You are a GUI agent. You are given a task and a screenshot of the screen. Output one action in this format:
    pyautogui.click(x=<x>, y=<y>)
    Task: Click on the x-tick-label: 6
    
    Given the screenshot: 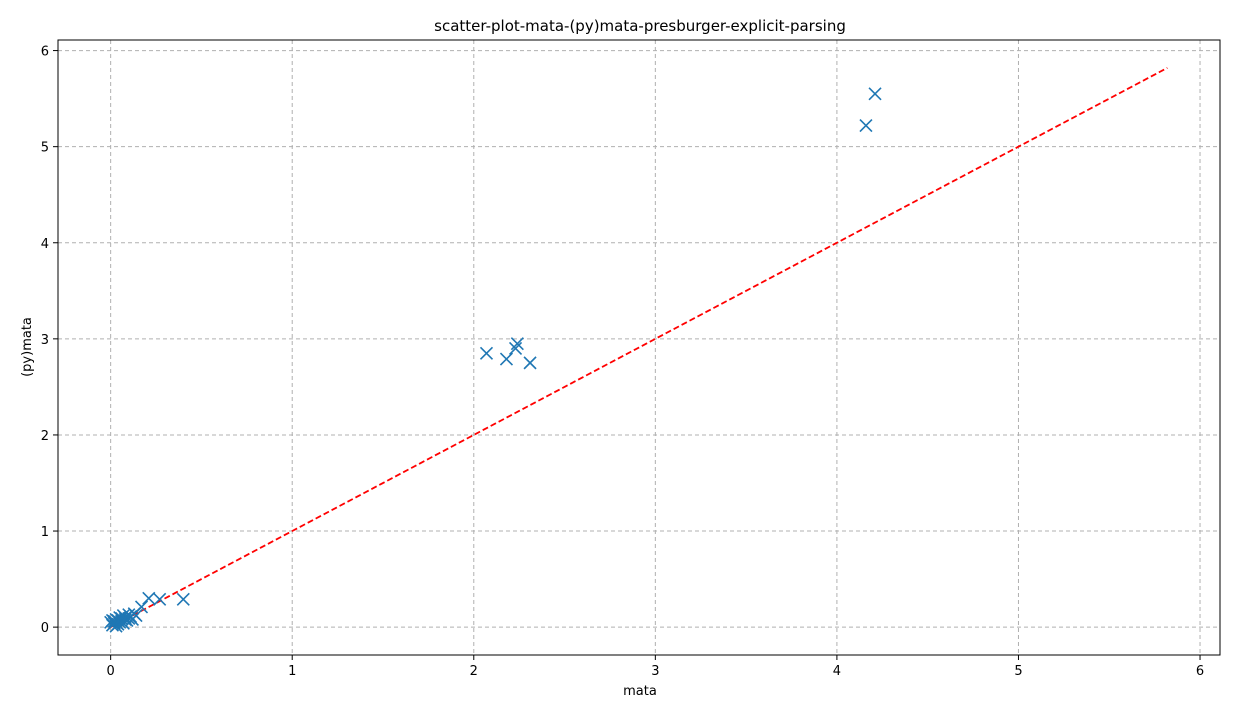 What is the action you would take?
    pyautogui.click(x=1200, y=671)
    